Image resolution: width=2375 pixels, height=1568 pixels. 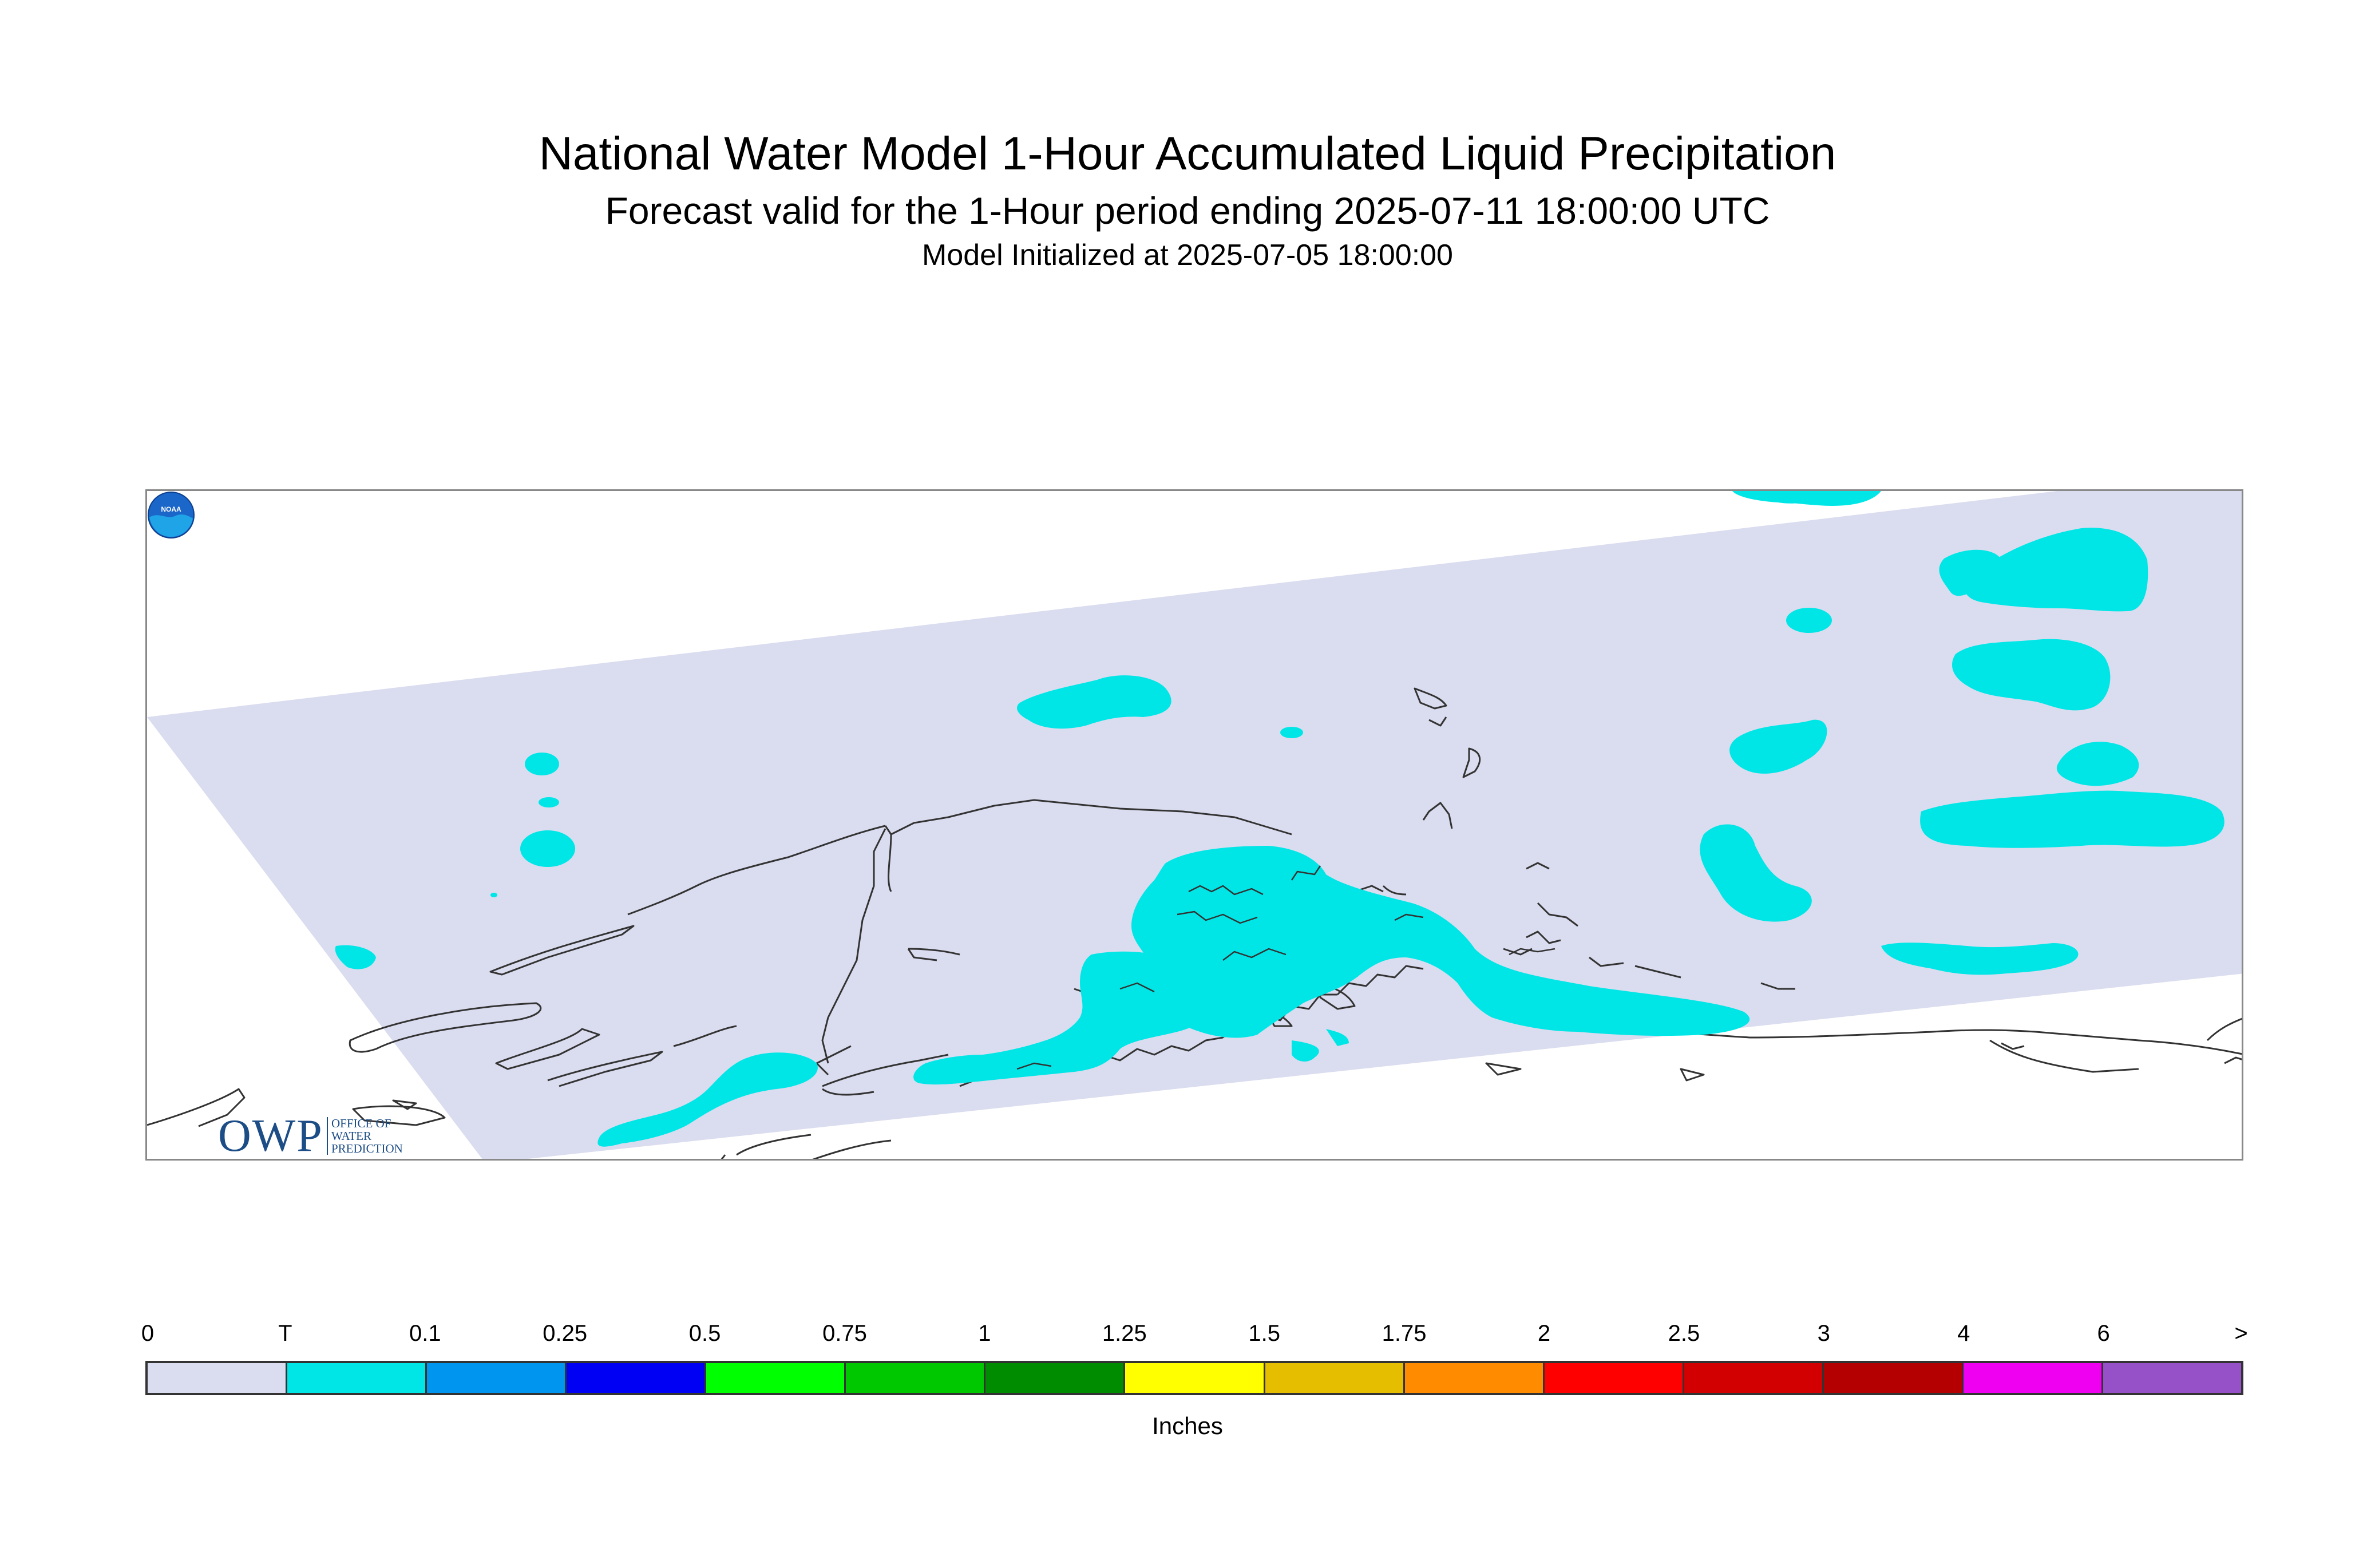 I want to click on owp-logo-subtext: OFFICE OF WATER PREDICTION, so click(x=365, y=1136).